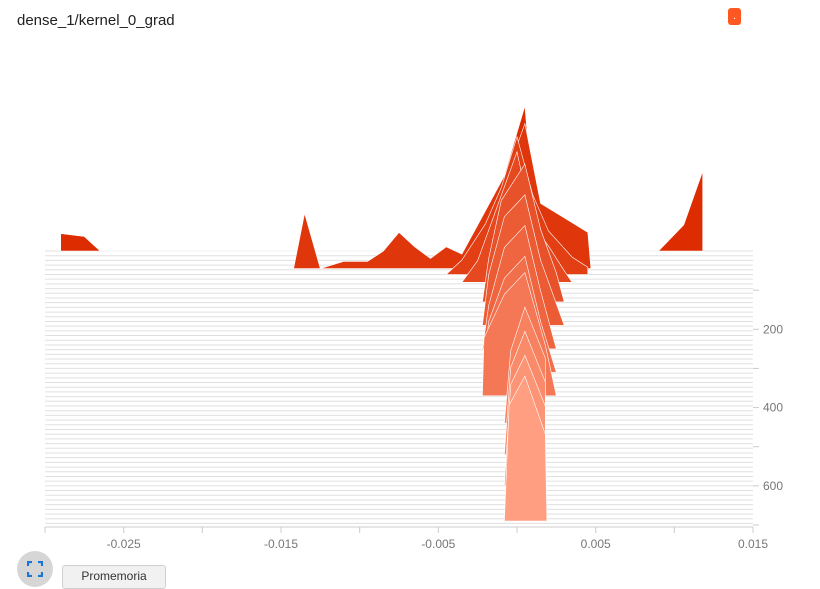 This screenshot has width=820, height=589. I want to click on y-tick-label: 200, so click(773, 329).